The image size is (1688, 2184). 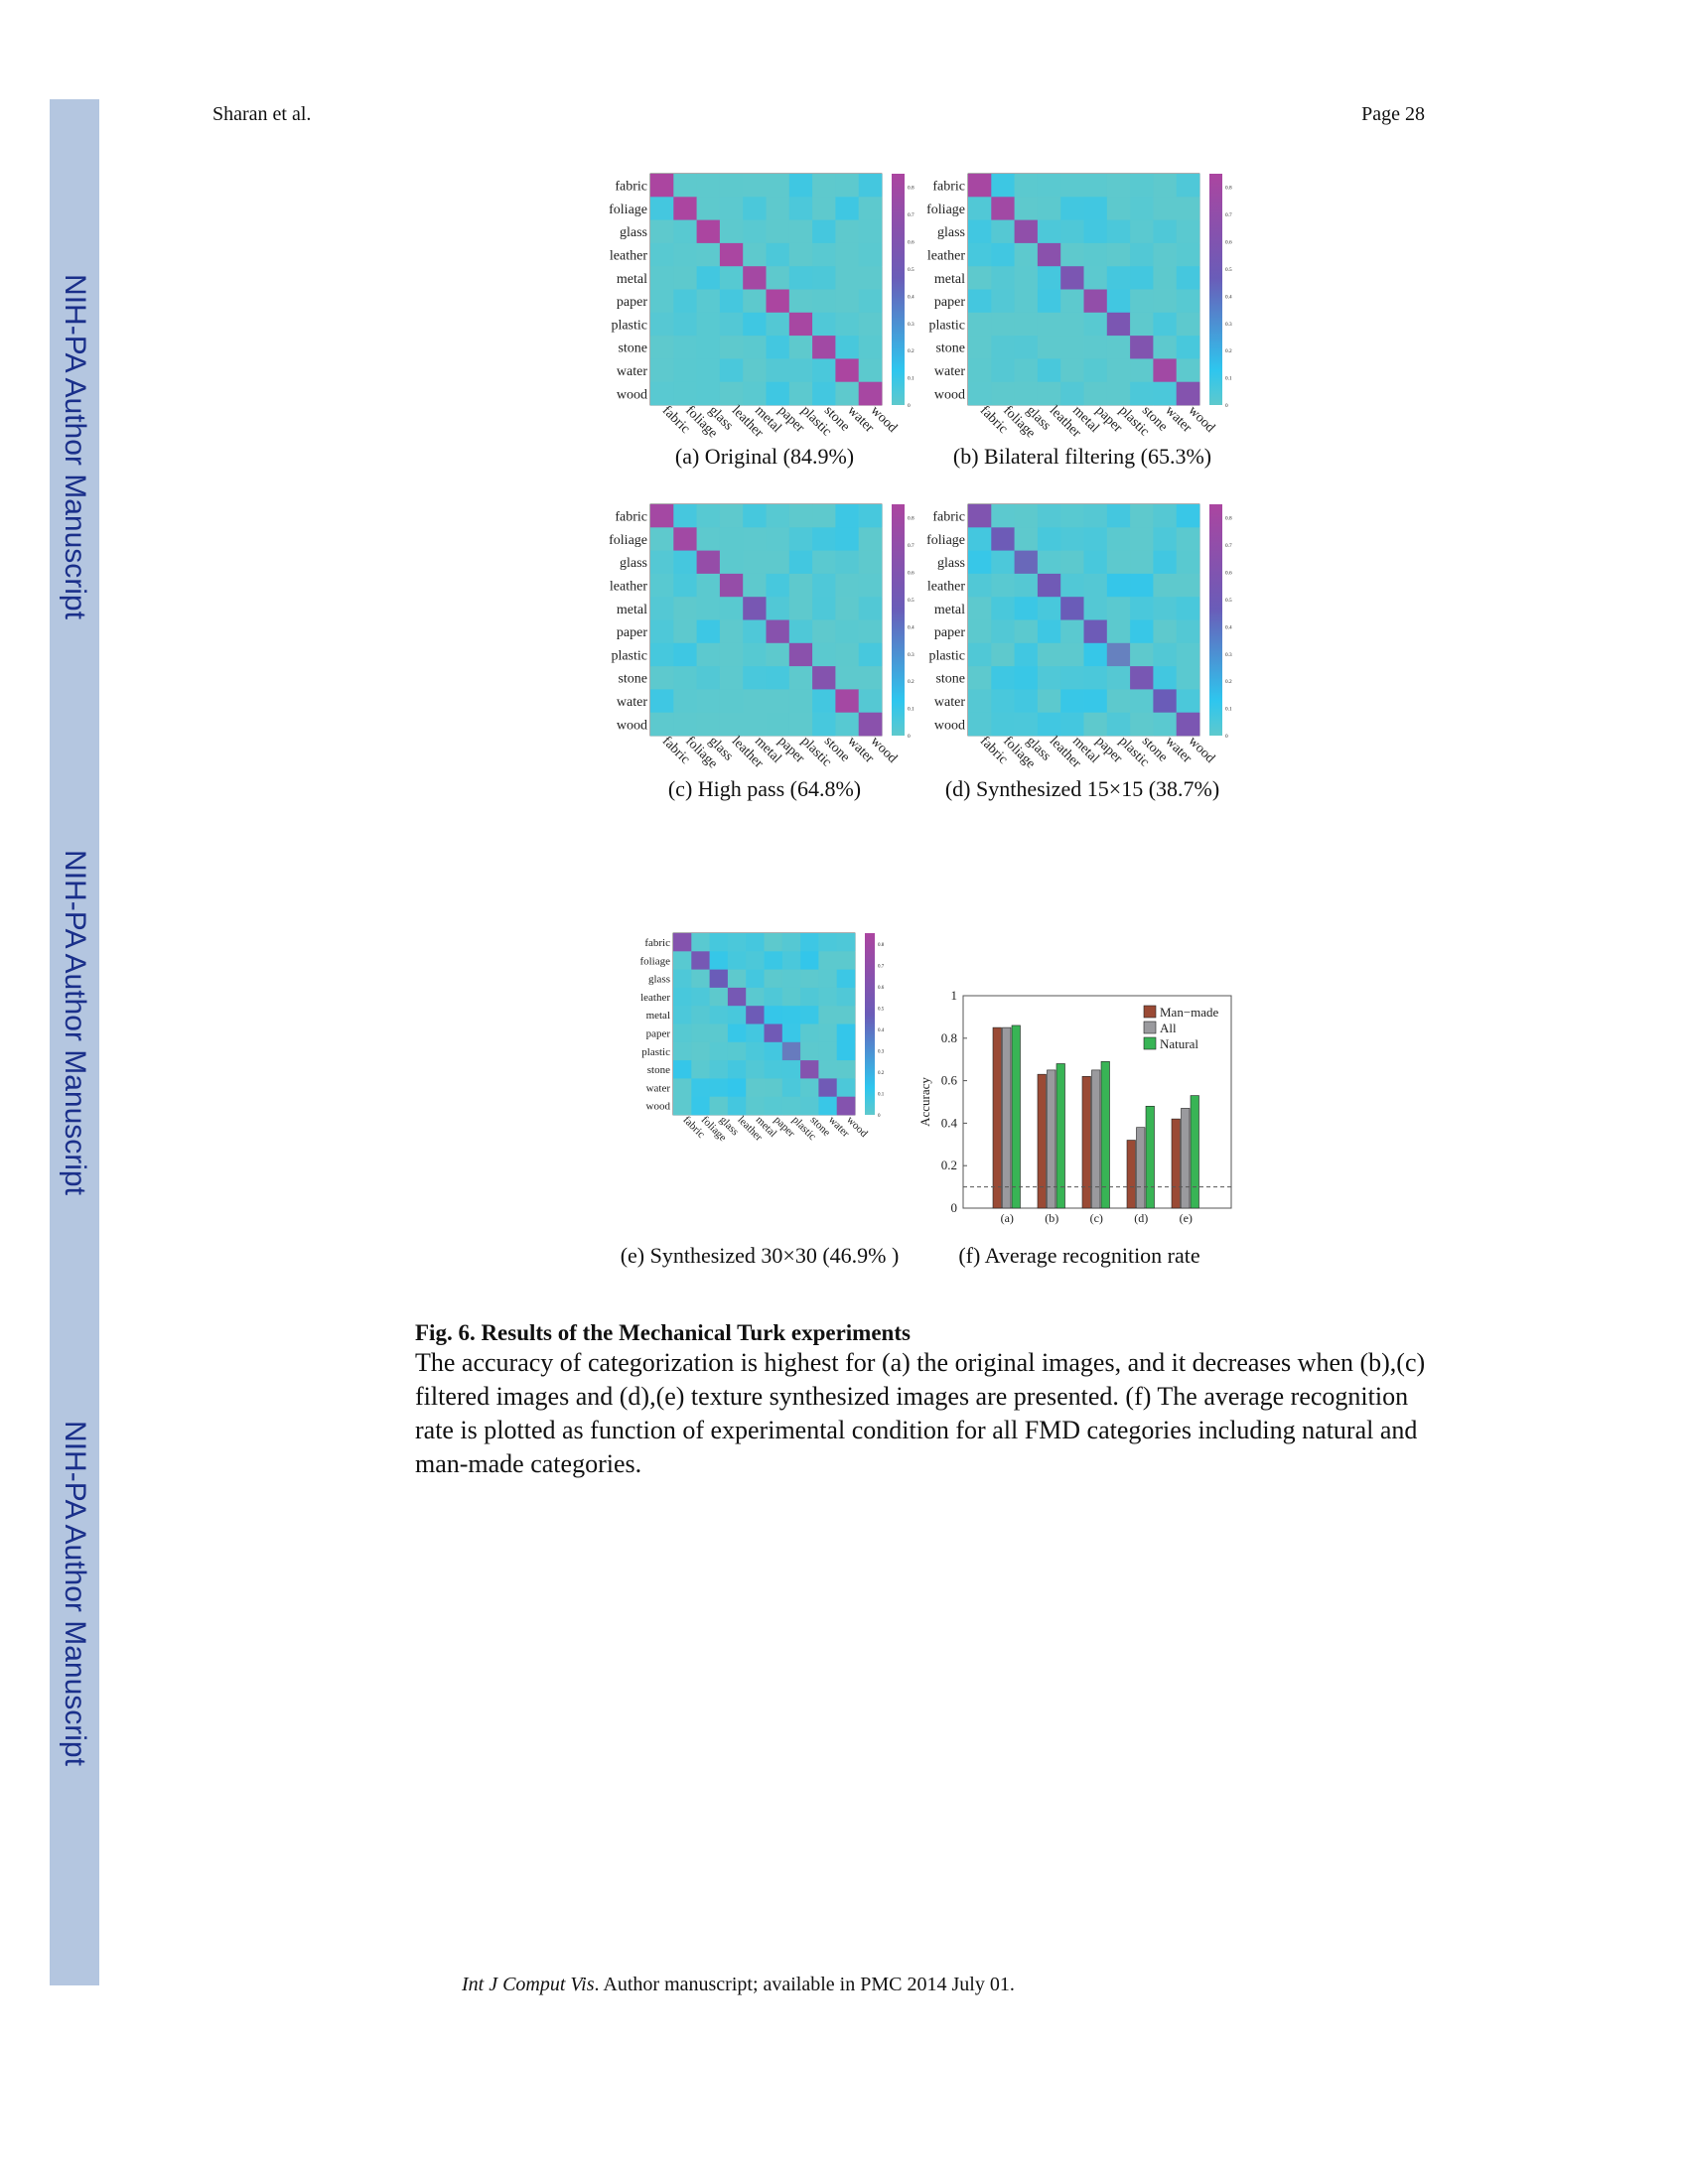 I want to click on colorbar-tick: 0.1, so click(x=911, y=379).